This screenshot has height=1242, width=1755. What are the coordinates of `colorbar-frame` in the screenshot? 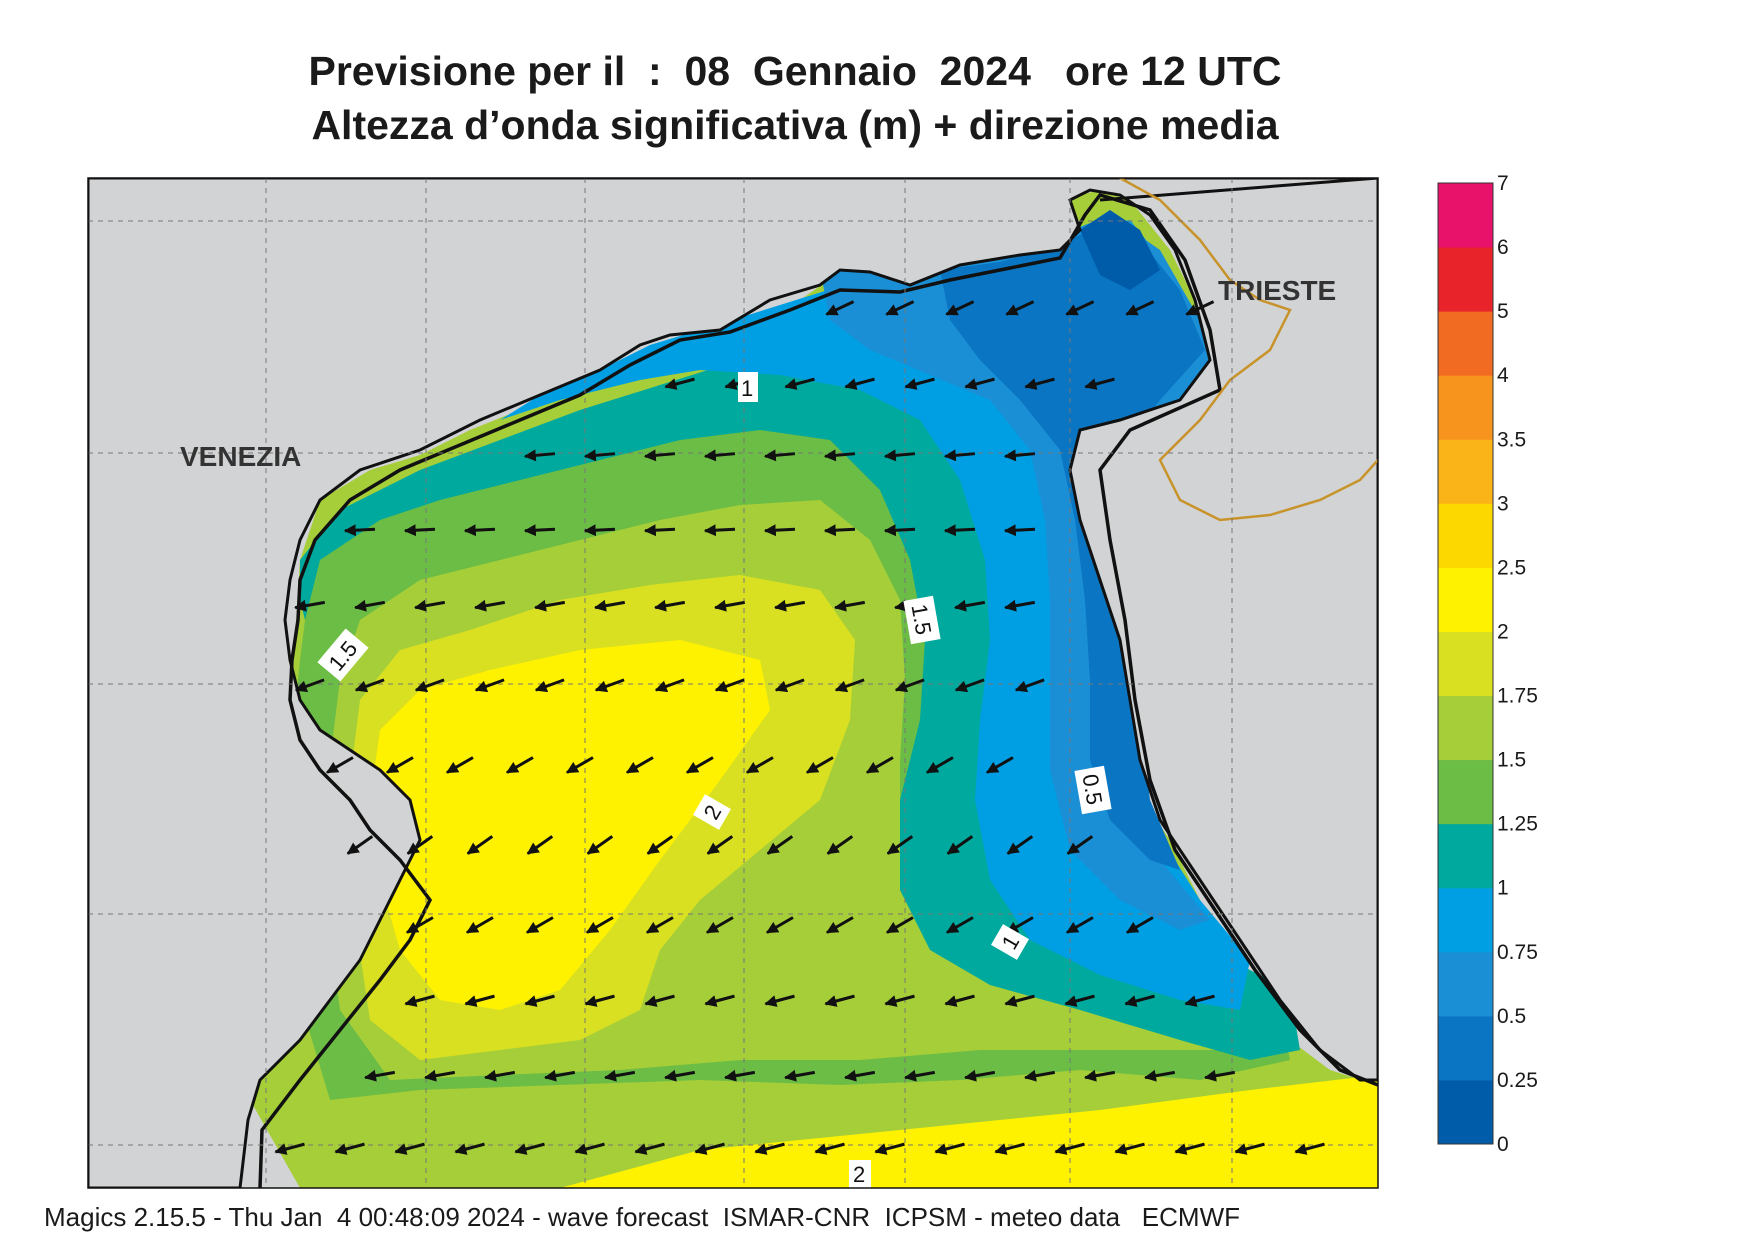 It's located at (1465, 663).